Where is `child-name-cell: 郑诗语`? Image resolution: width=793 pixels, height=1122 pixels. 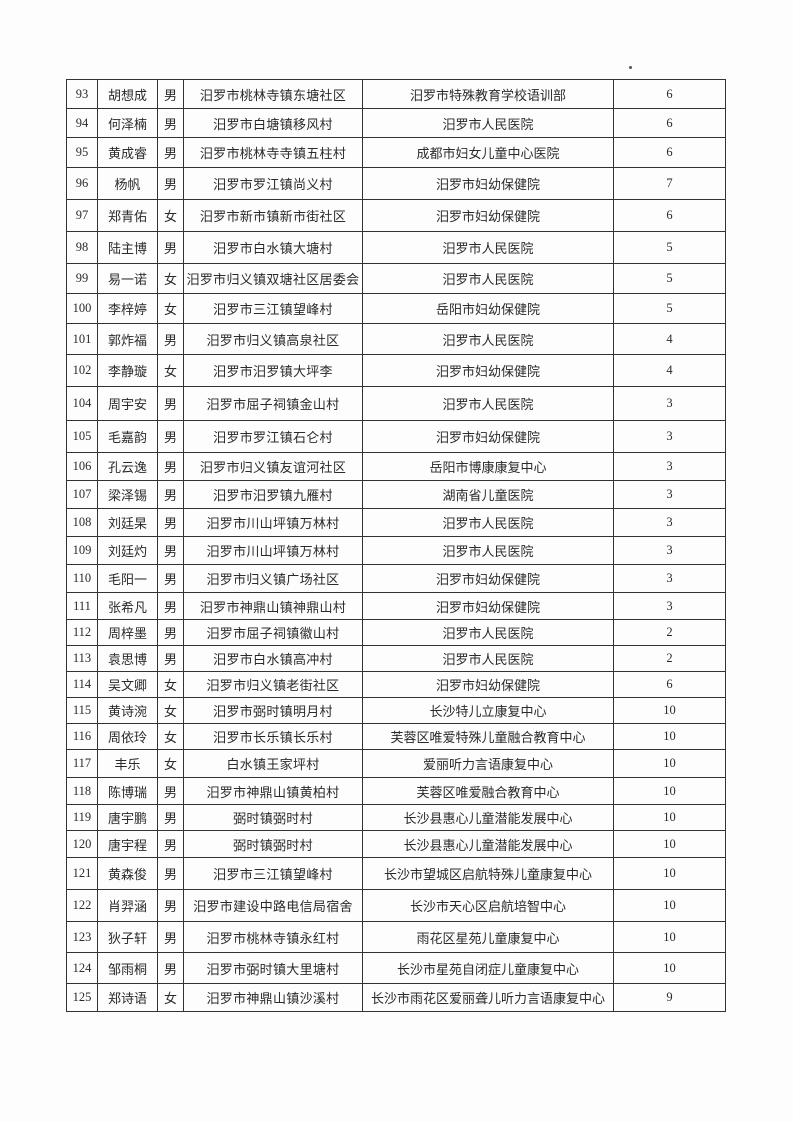 child-name-cell: 郑诗语 is located at coordinates (127, 997).